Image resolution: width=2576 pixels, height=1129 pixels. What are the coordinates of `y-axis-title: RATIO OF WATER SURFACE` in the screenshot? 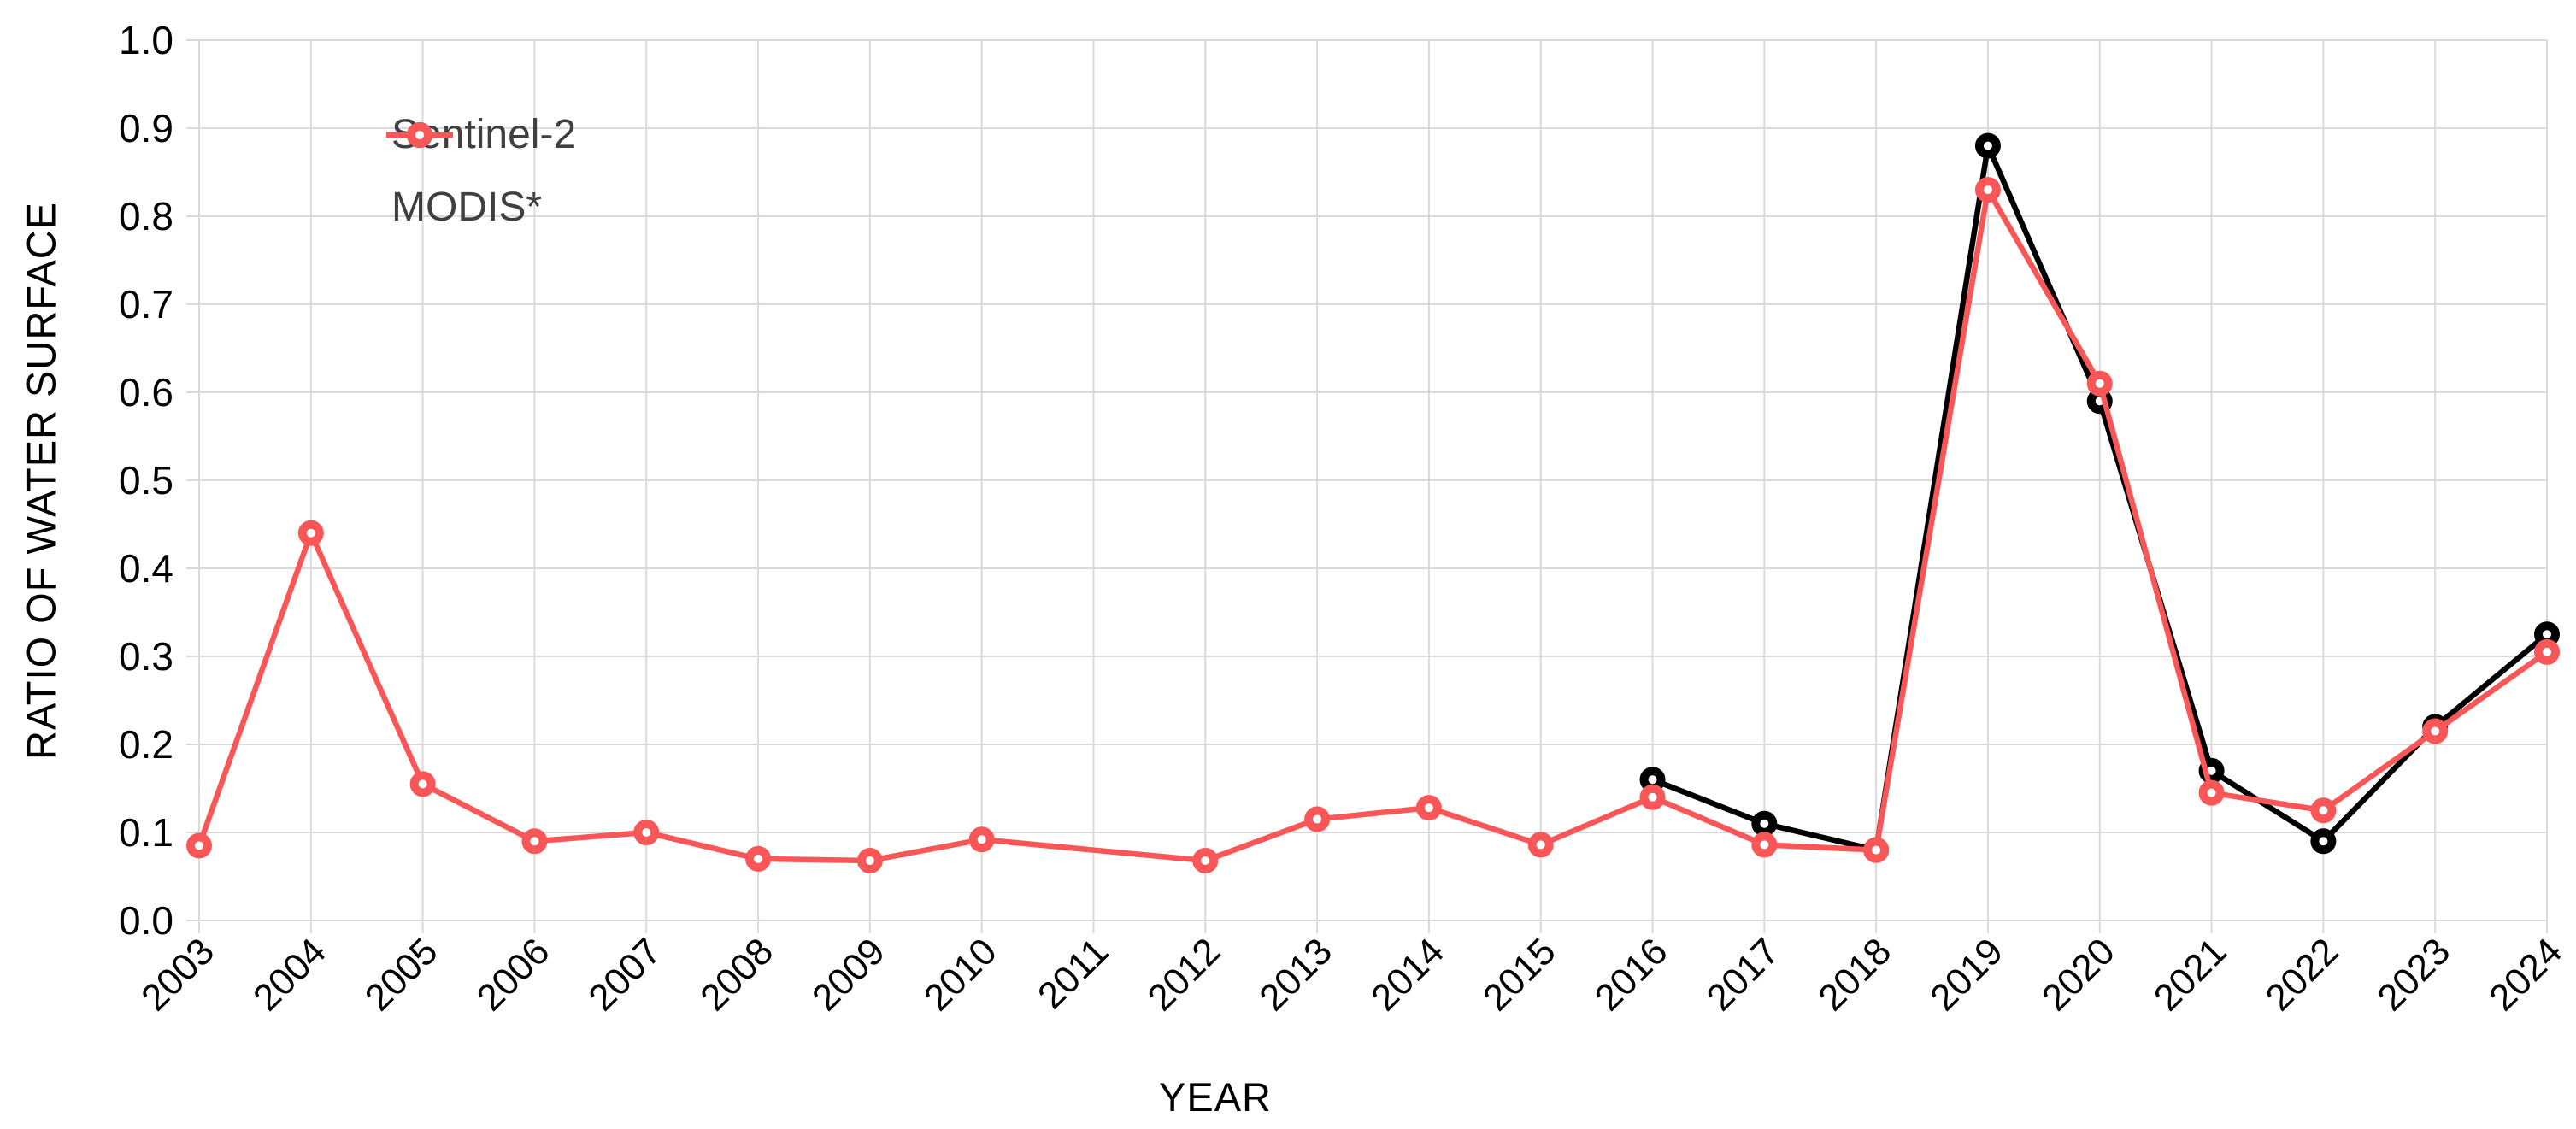 It's located at (41, 480).